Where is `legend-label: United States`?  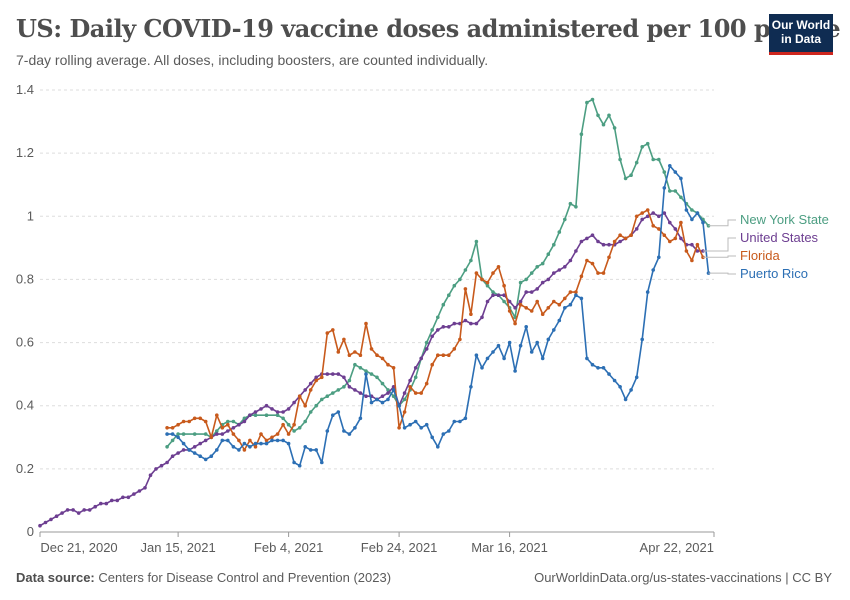
legend-label: United States is located at coordinates (779, 237).